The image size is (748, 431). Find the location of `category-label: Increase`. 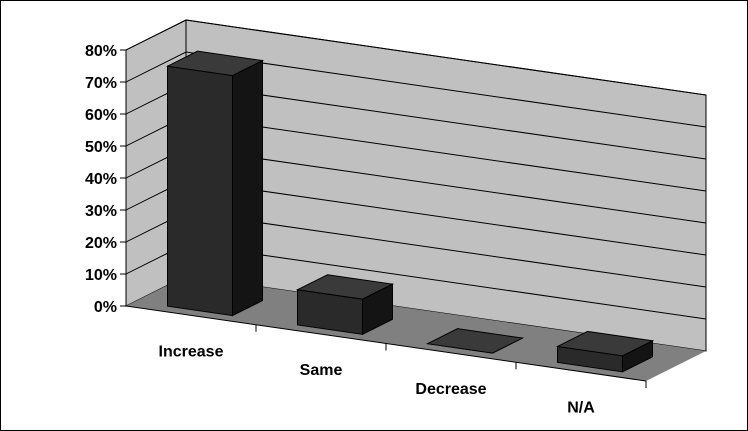

category-label: Increase is located at coordinates (191, 351).